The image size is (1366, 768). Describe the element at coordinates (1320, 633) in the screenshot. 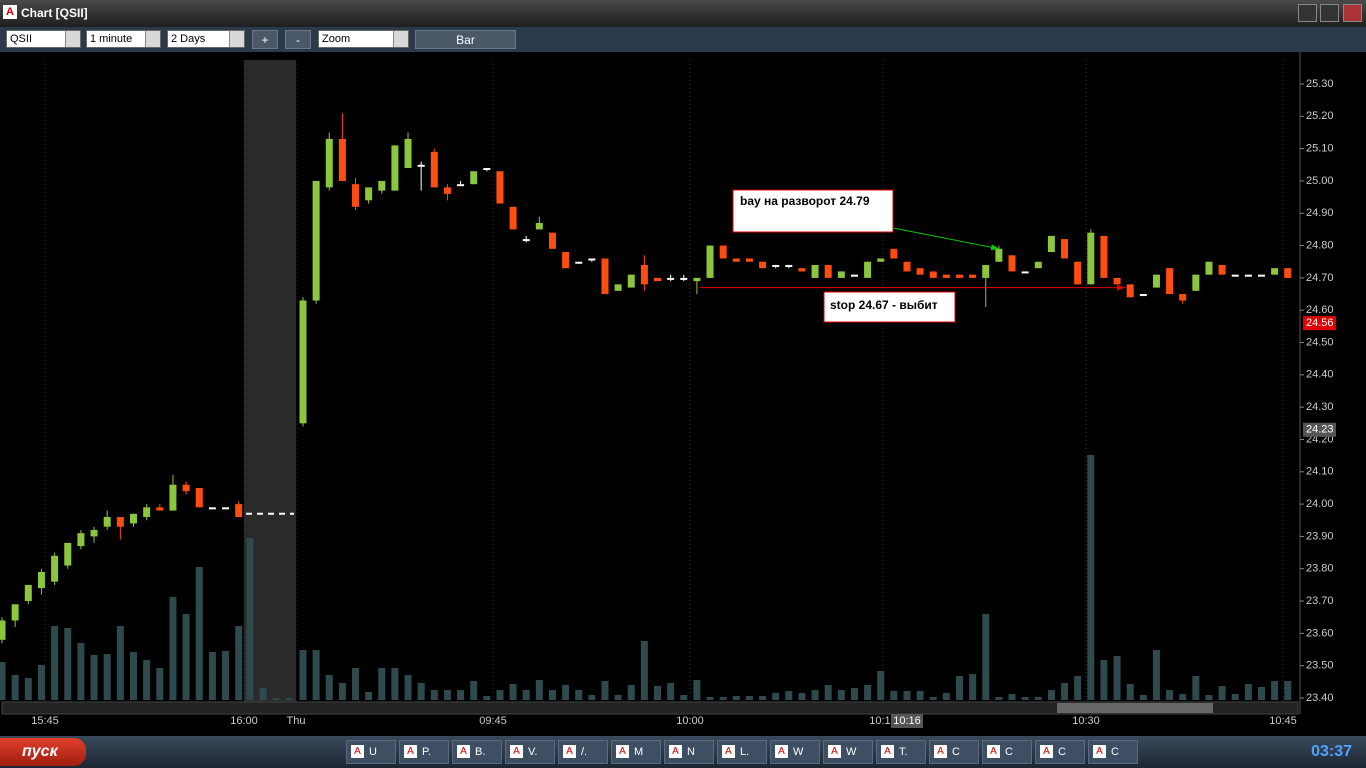

I see `y-tick-label: 23.60` at that location.